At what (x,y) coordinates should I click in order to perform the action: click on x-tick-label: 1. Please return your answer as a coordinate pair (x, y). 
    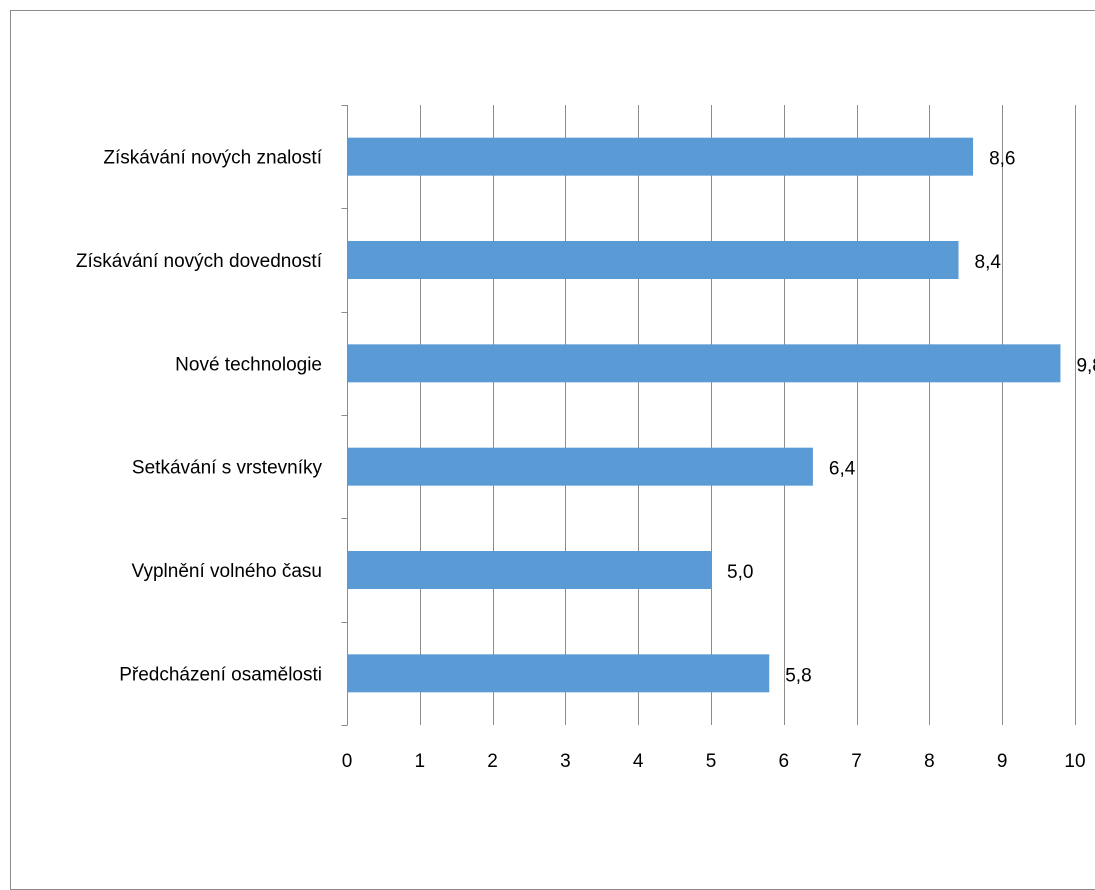
    Looking at the image, I should click on (420, 761).